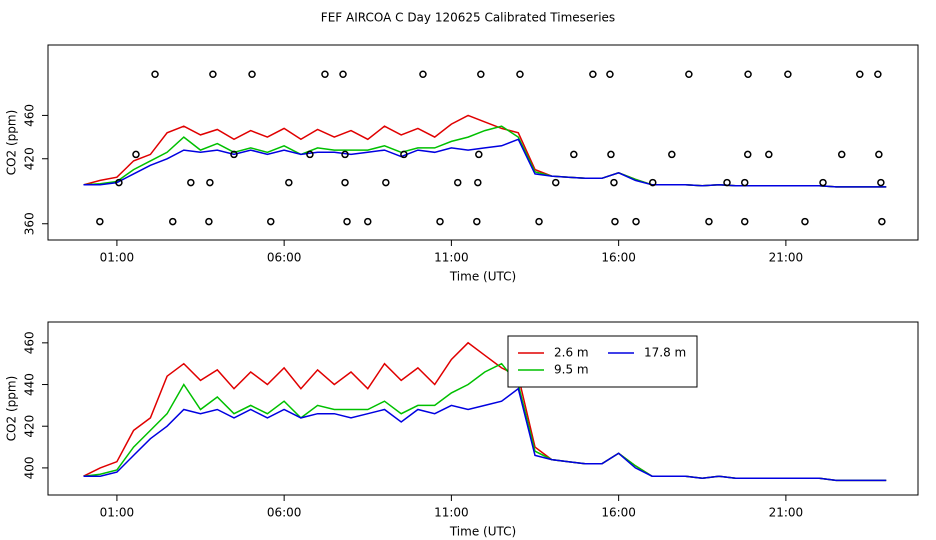 Image resolution: width=936 pixels, height=540 pixels. What do you see at coordinates (30, 223) in the screenshot?
I see `y-tick-label: 360` at bounding box center [30, 223].